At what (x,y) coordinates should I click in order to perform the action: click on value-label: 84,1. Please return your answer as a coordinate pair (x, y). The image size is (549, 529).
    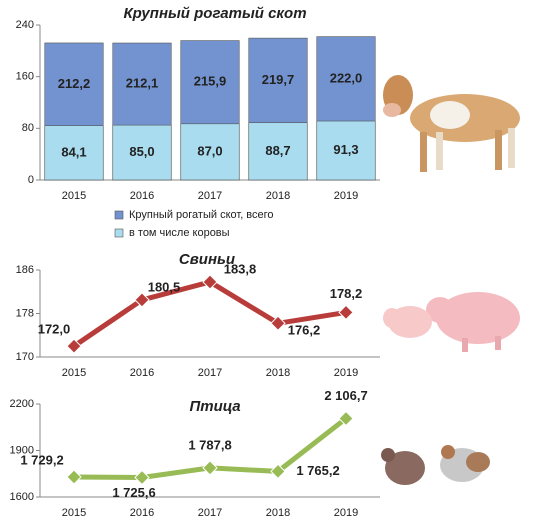
    Looking at the image, I should click on (73, 151).